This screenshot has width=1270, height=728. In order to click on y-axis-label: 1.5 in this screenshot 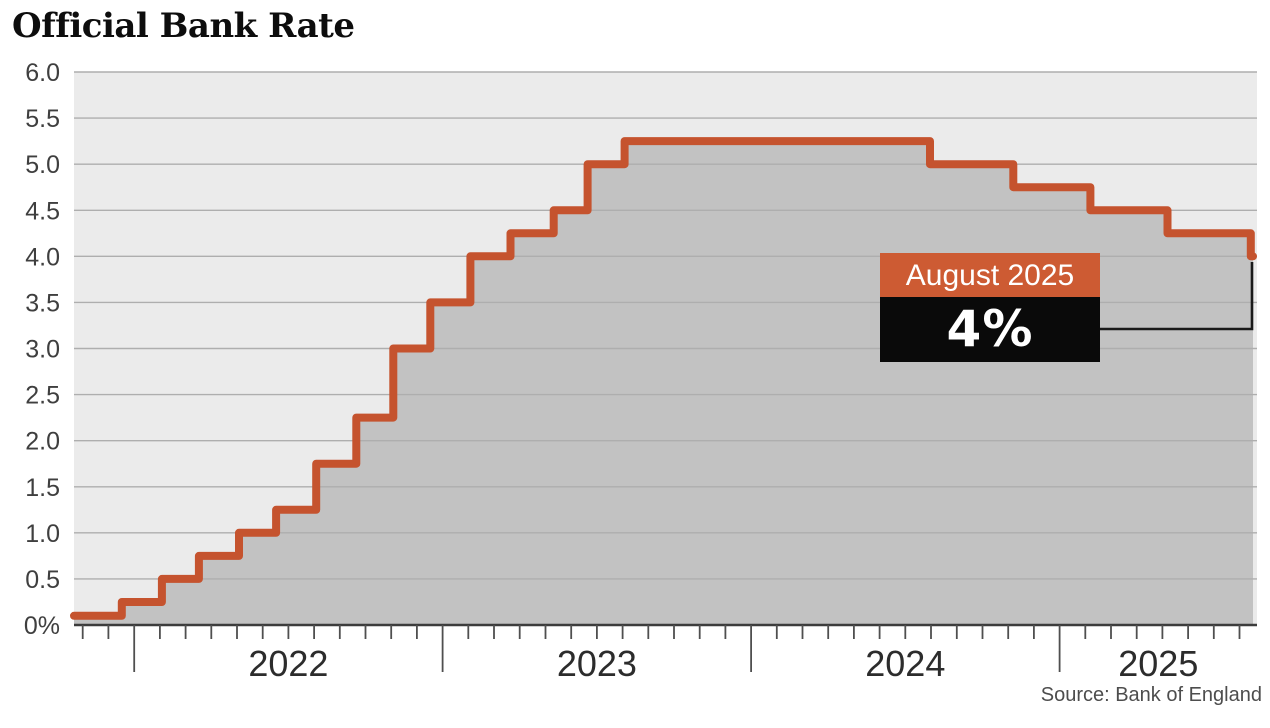, I will do `click(42, 488)`.